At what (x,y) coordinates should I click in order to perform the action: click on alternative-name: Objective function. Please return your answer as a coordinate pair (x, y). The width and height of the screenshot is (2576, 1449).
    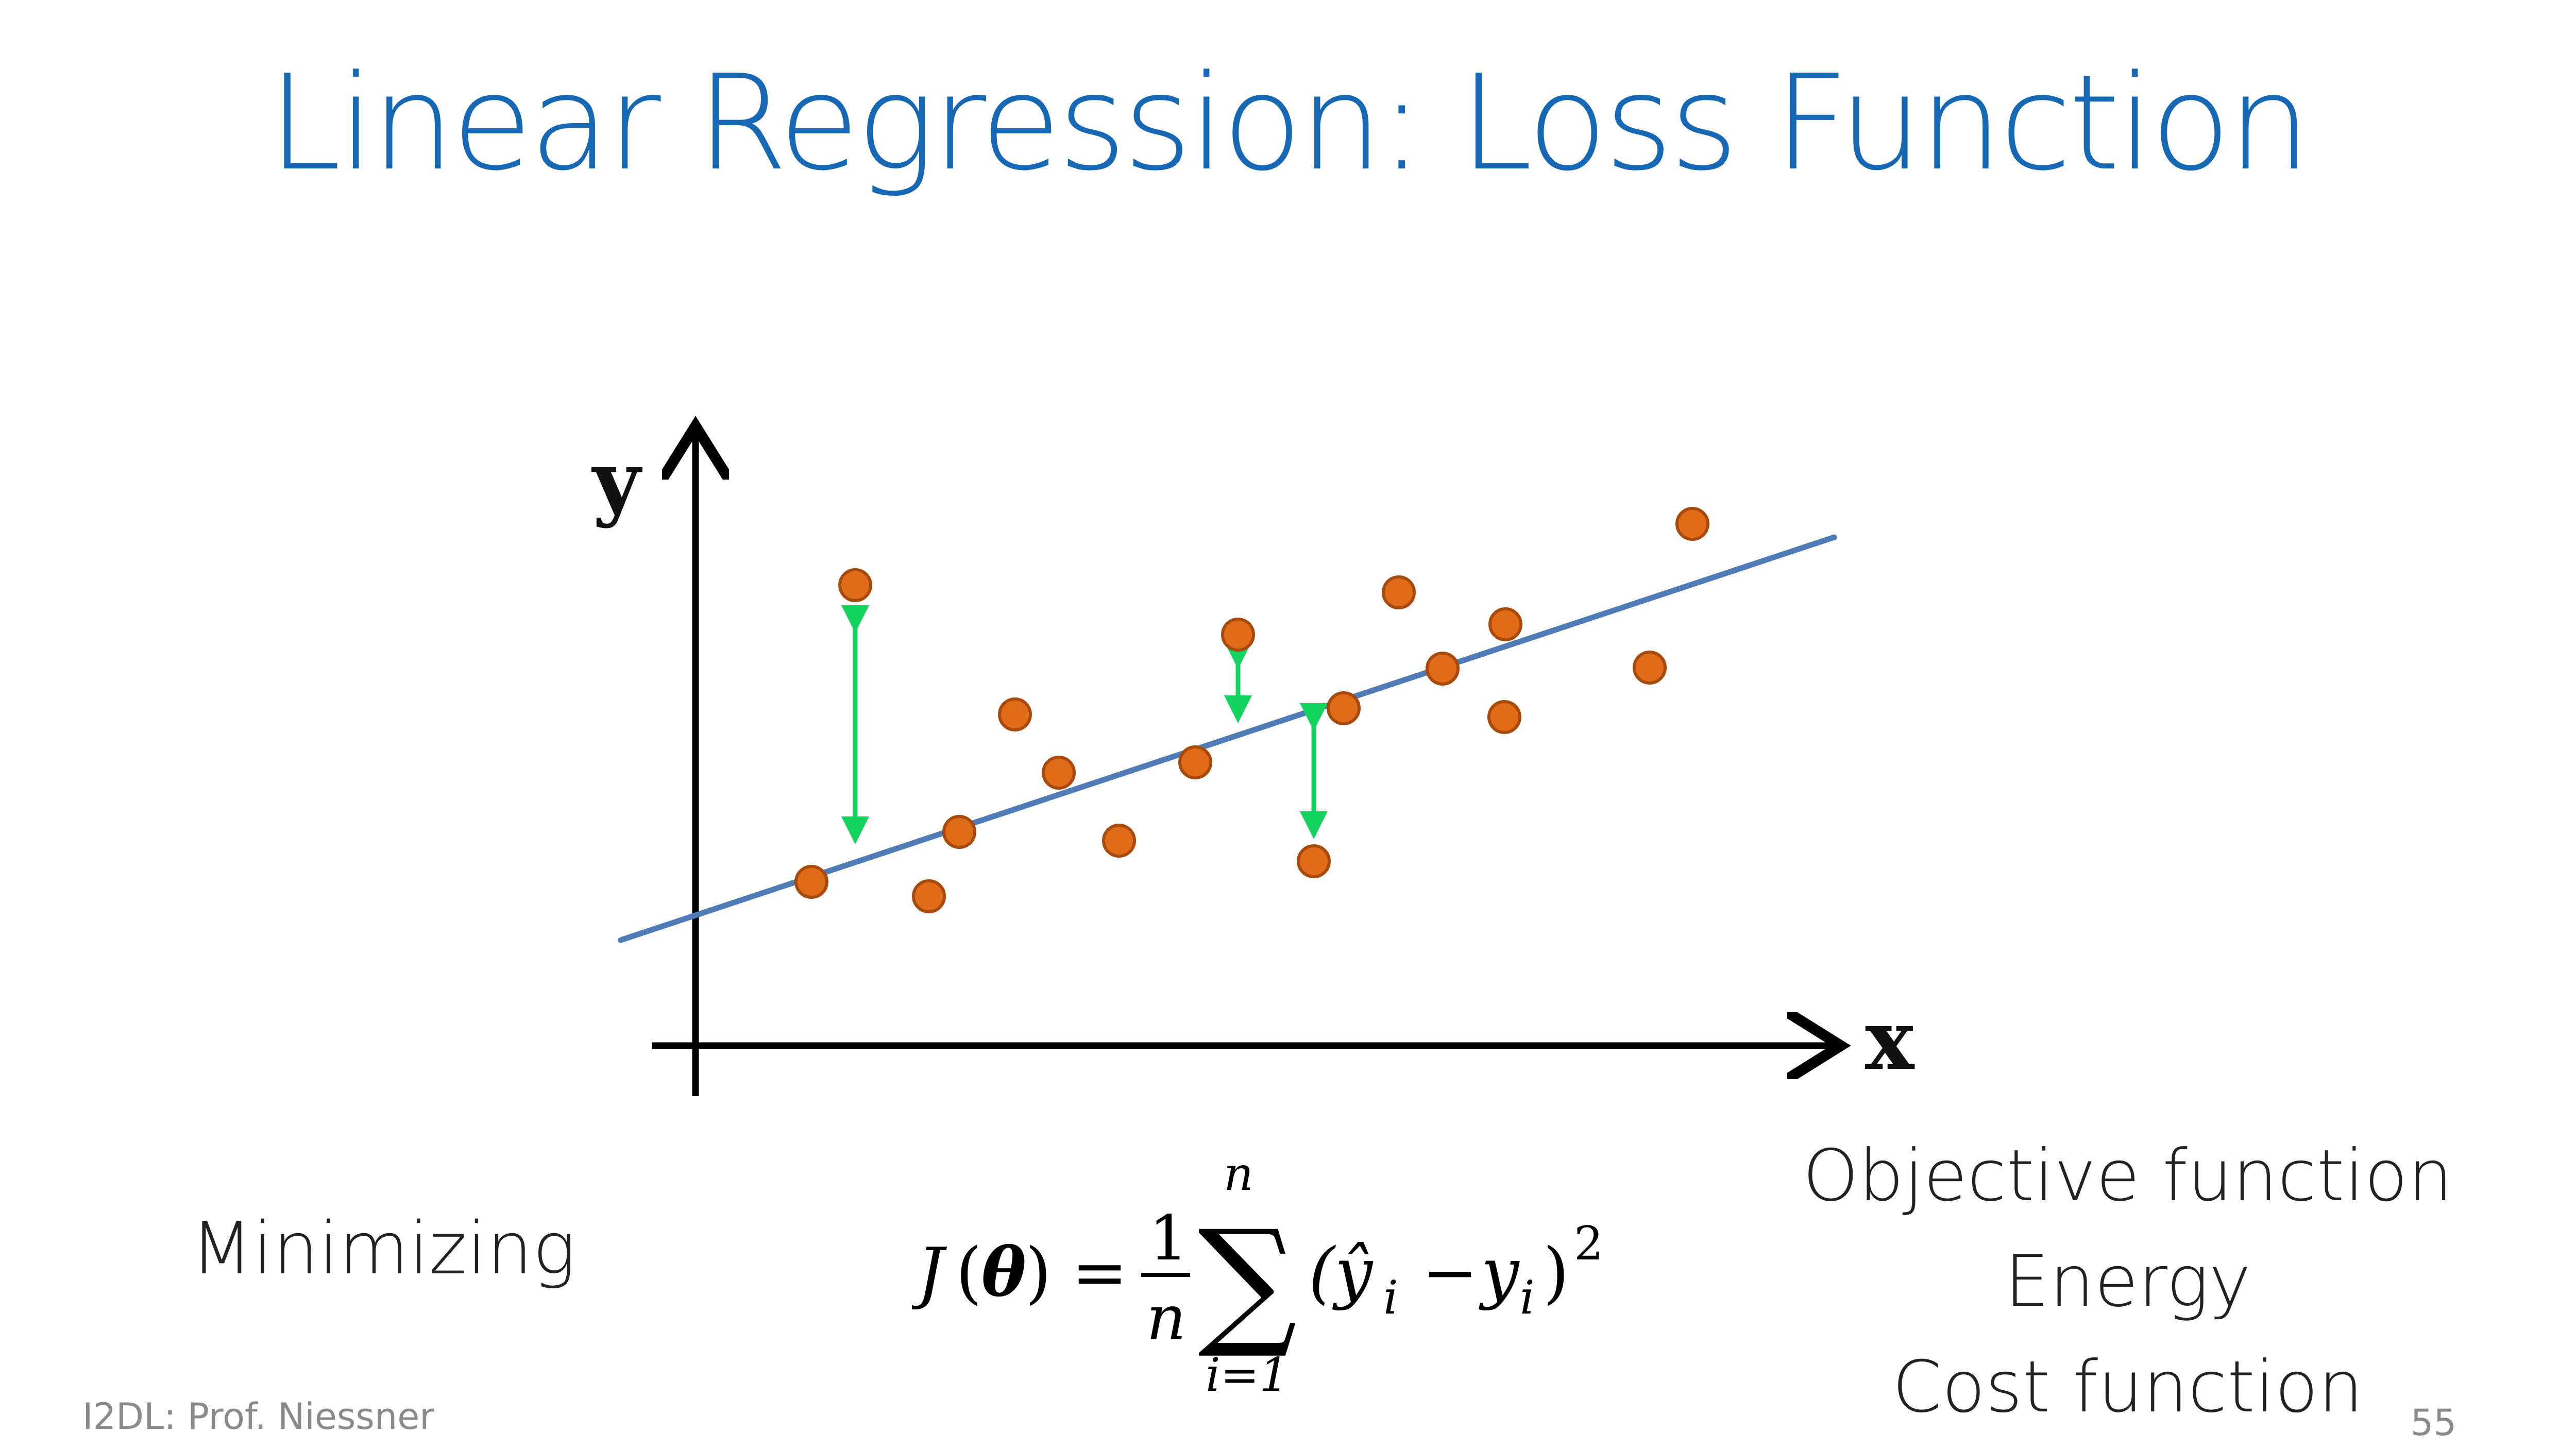
    Looking at the image, I should click on (2128, 1176).